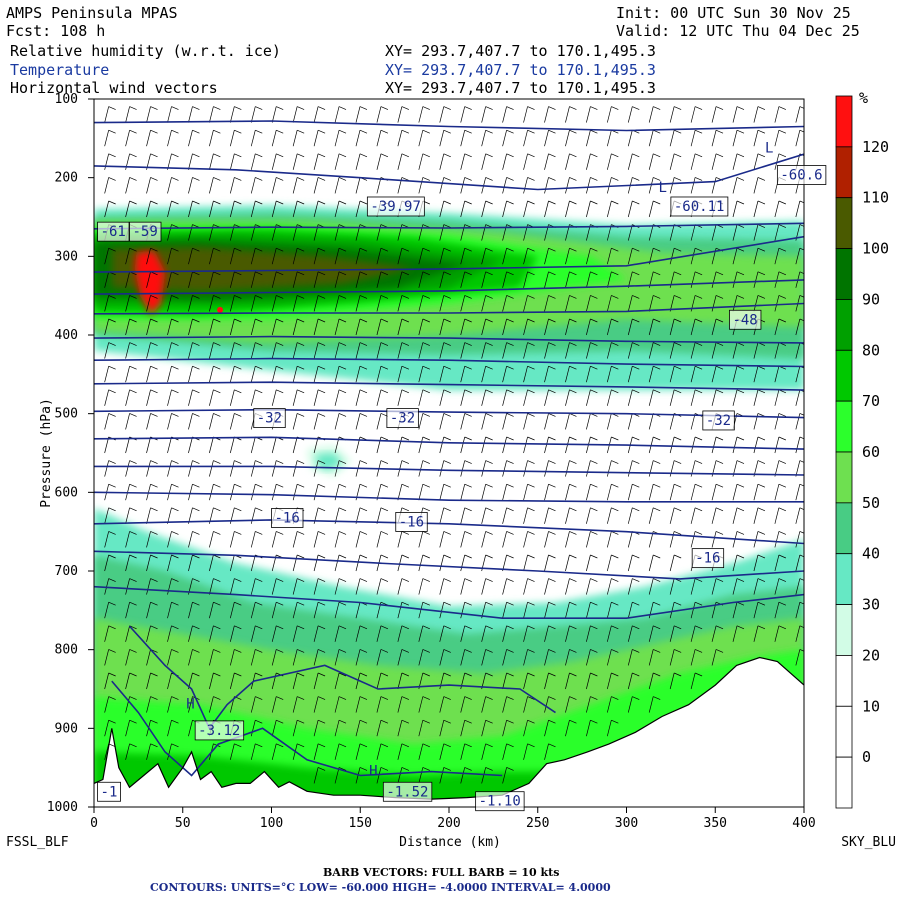 This screenshot has width=900, height=900. I want to click on contour-label: -1.52, so click(407, 792).